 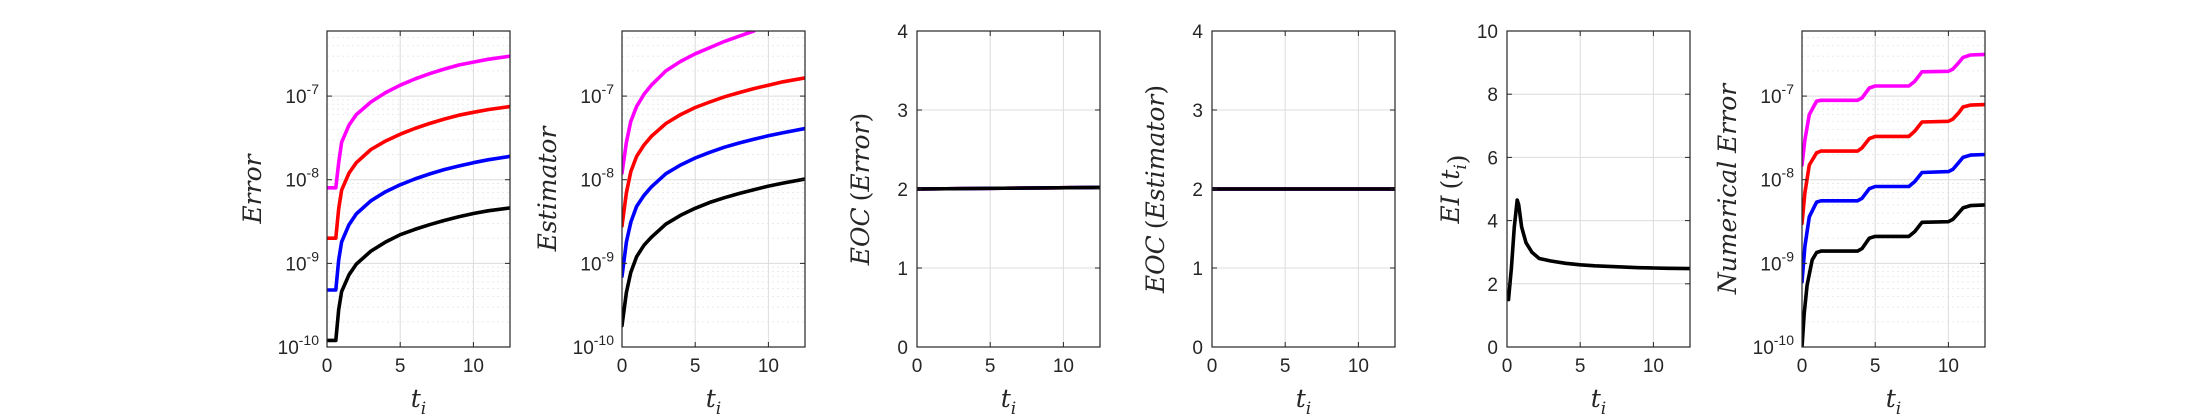 I want to click on y-axis-label: EI (ti), so click(x=1454, y=189).